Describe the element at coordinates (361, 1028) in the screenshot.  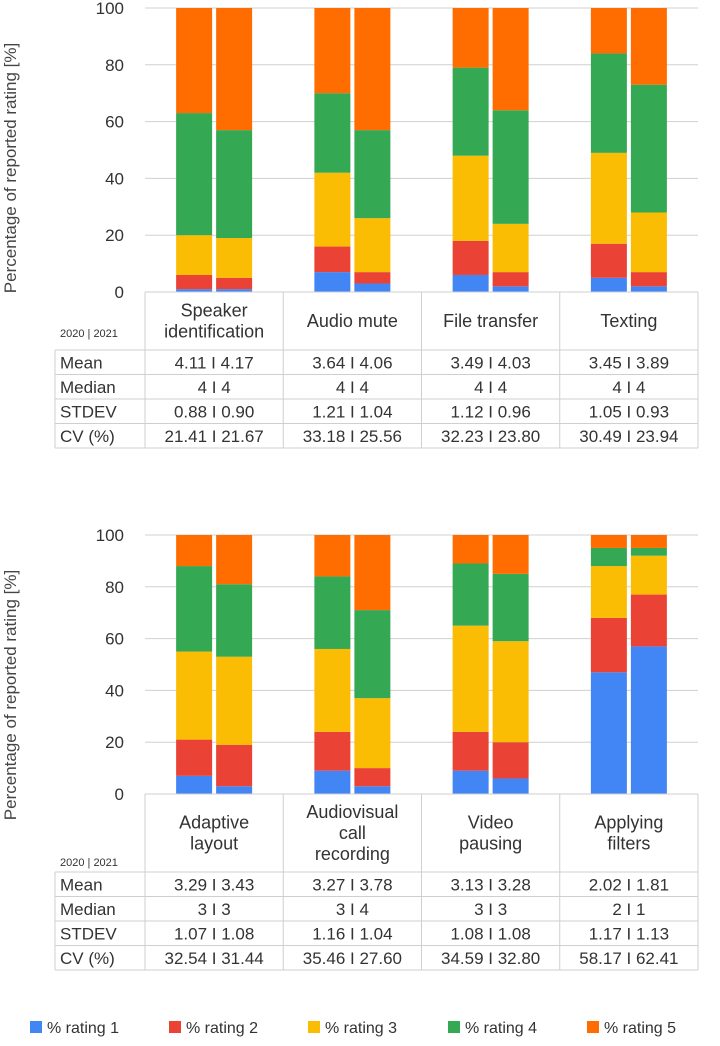
I see `legend-label-rating-3: % rating 3` at that location.